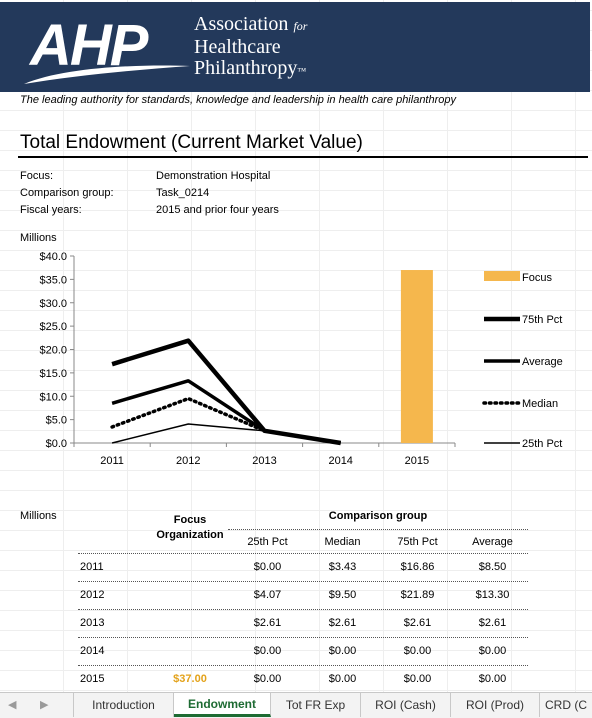 The width and height of the screenshot is (592, 718). Describe the element at coordinates (53, 257) in the screenshot. I see `y-tick-label: $40.0` at that location.